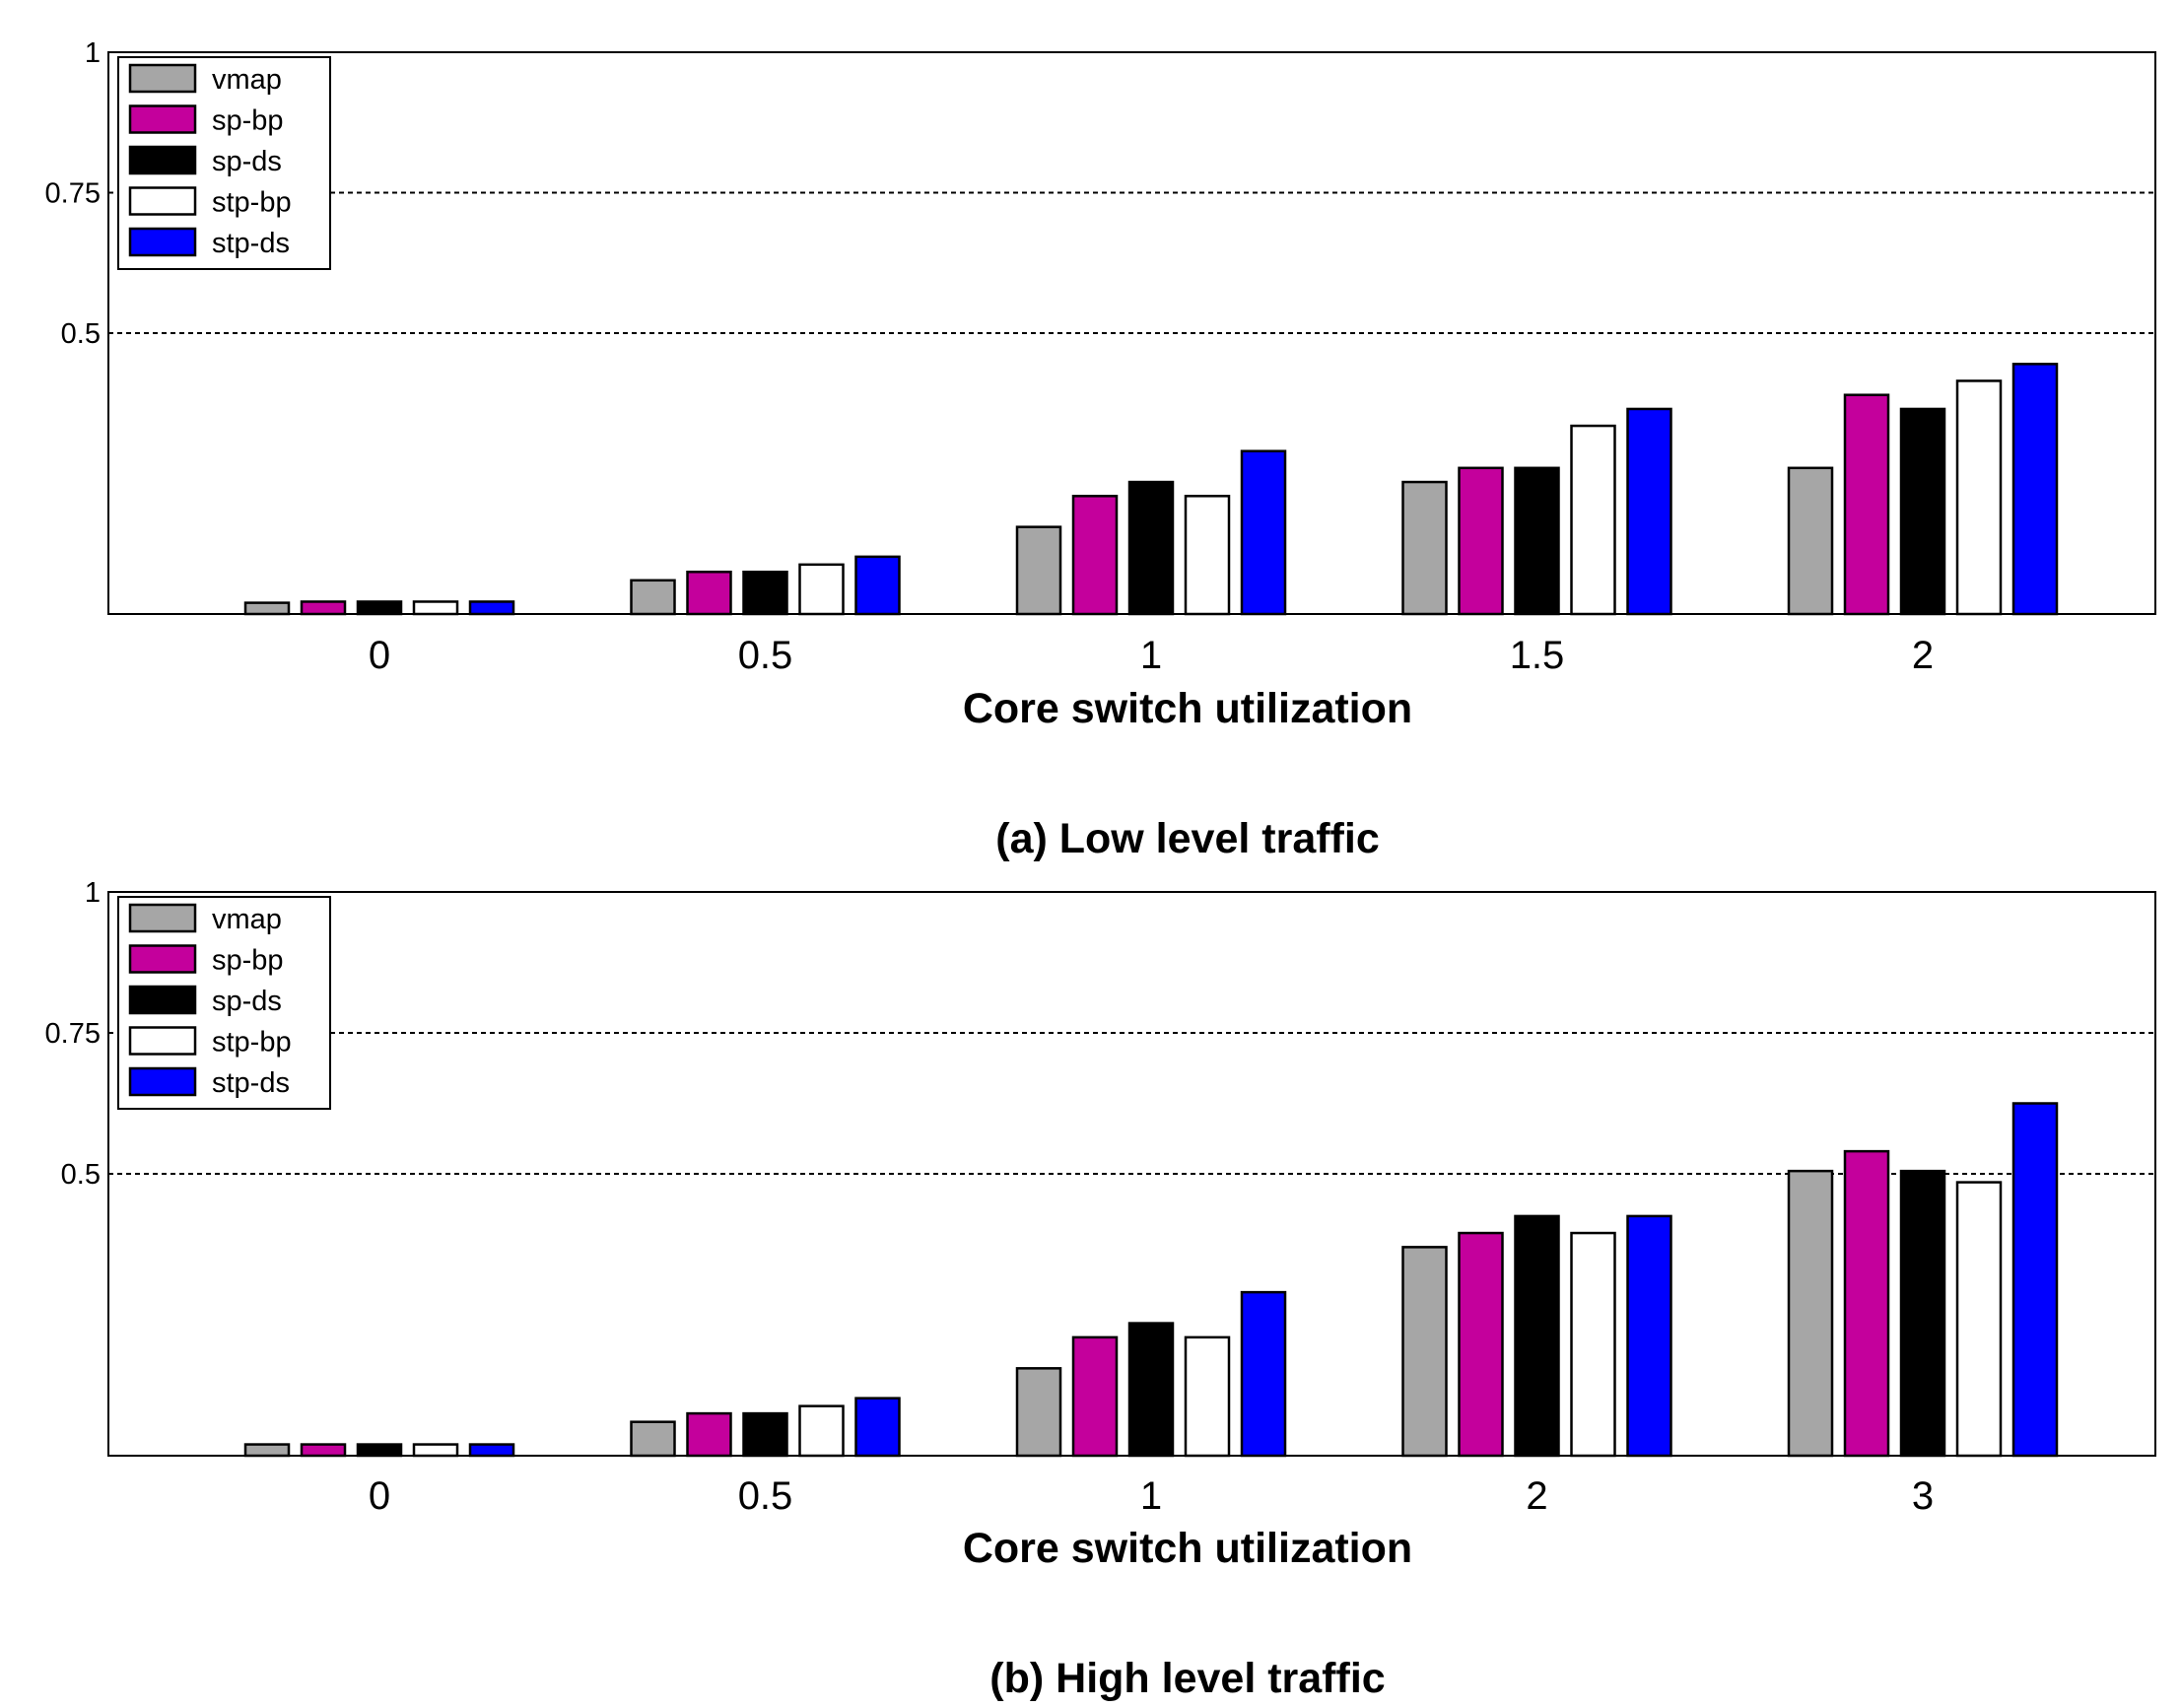 This screenshot has width=2181, height=1708. Describe the element at coordinates (1187, 1678) in the screenshot. I see `chart-caption: (b) High level traffic` at that location.